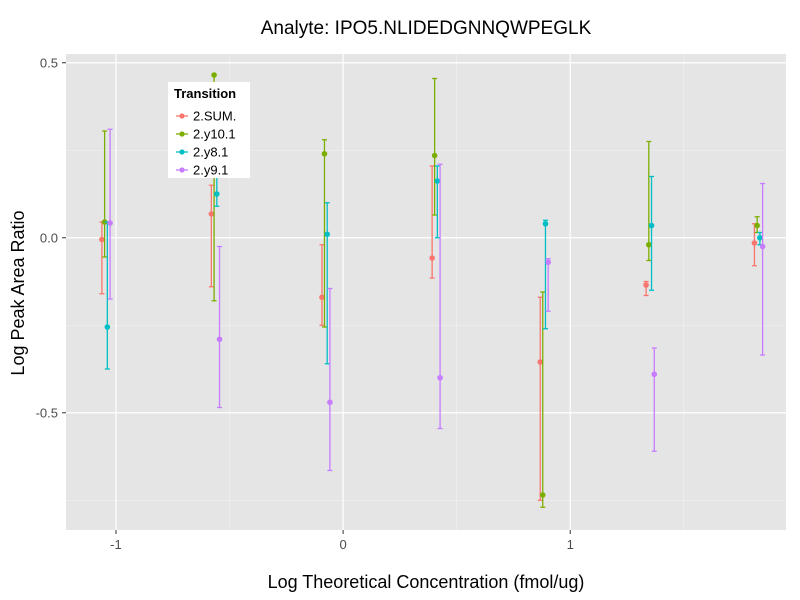  I want to click on legend-label: 2.SUM., so click(214, 116).